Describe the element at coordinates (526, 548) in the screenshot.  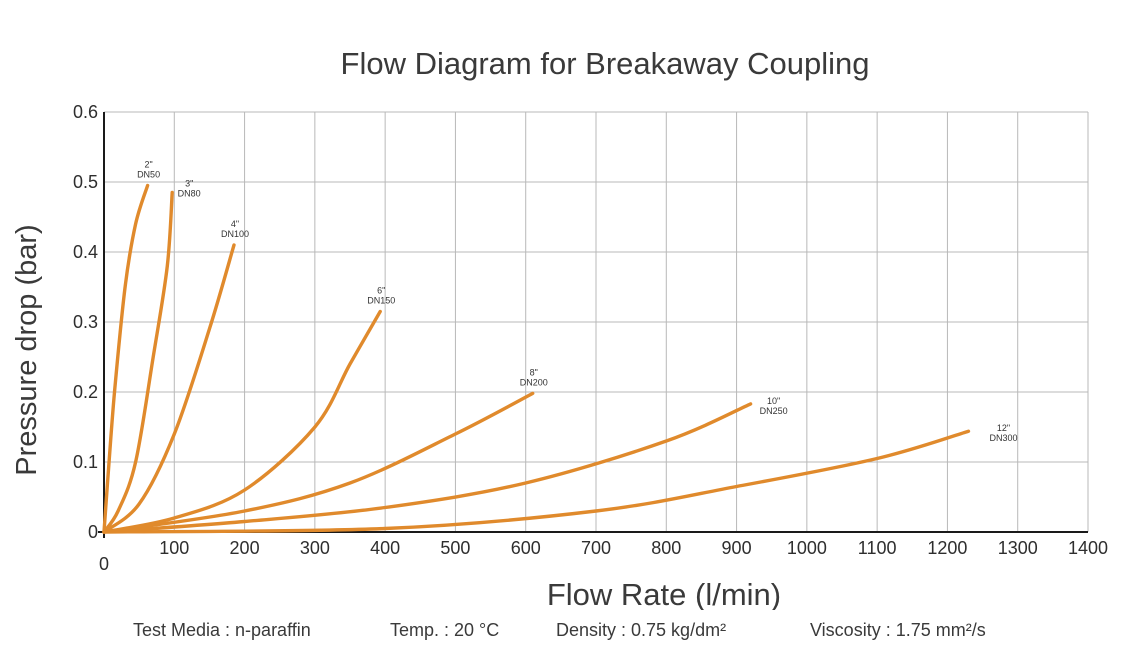
I see `x-tick-label-6: 600` at that location.